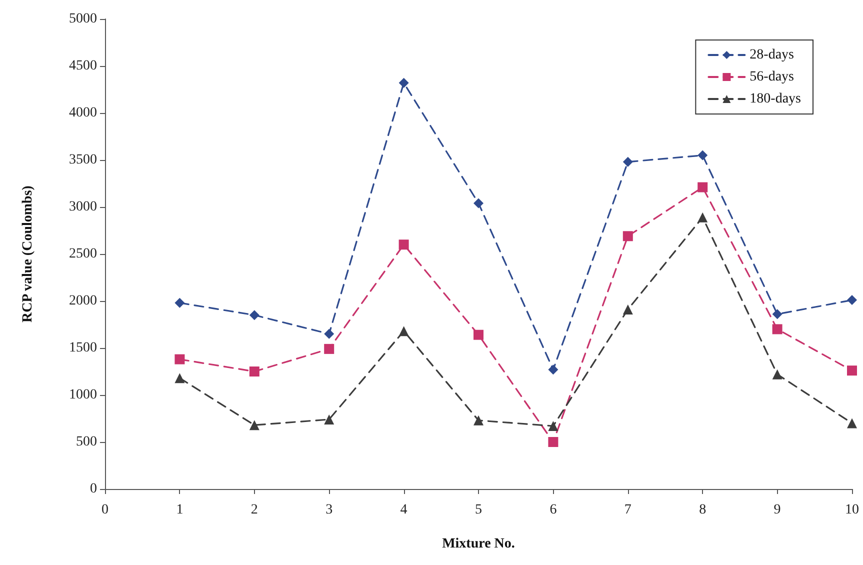 This screenshot has height=565, width=863. What do you see at coordinates (553, 510) in the screenshot?
I see `x-tick-label: 6` at bounding box center [553, 510].